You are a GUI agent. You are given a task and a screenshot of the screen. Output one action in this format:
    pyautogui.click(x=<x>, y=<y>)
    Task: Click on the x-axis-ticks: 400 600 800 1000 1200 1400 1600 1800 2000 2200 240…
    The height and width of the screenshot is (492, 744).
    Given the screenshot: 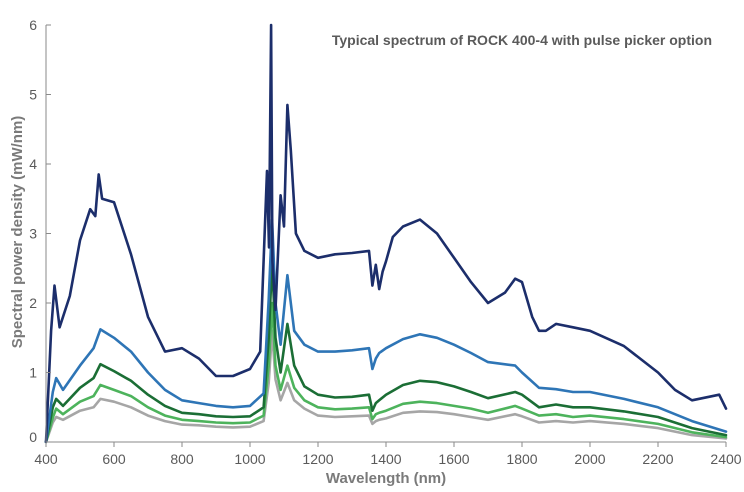 What is the action you would take?
    pyautogui.click(x=388, y=454)
    